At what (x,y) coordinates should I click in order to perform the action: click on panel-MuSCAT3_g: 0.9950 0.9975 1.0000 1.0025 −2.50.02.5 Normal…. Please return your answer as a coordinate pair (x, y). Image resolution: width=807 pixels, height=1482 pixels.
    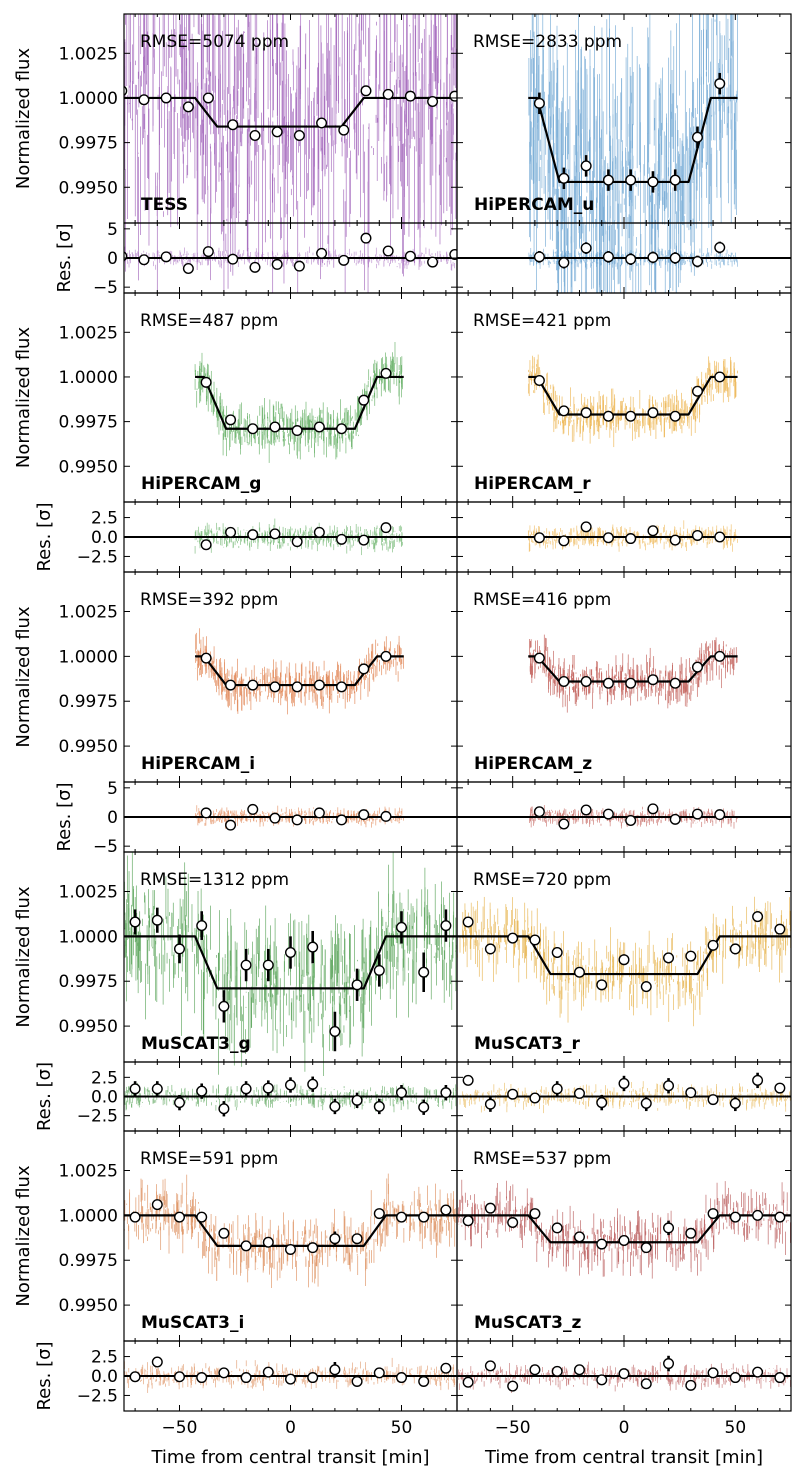
    Looking at the image, I should click on (235, 991).